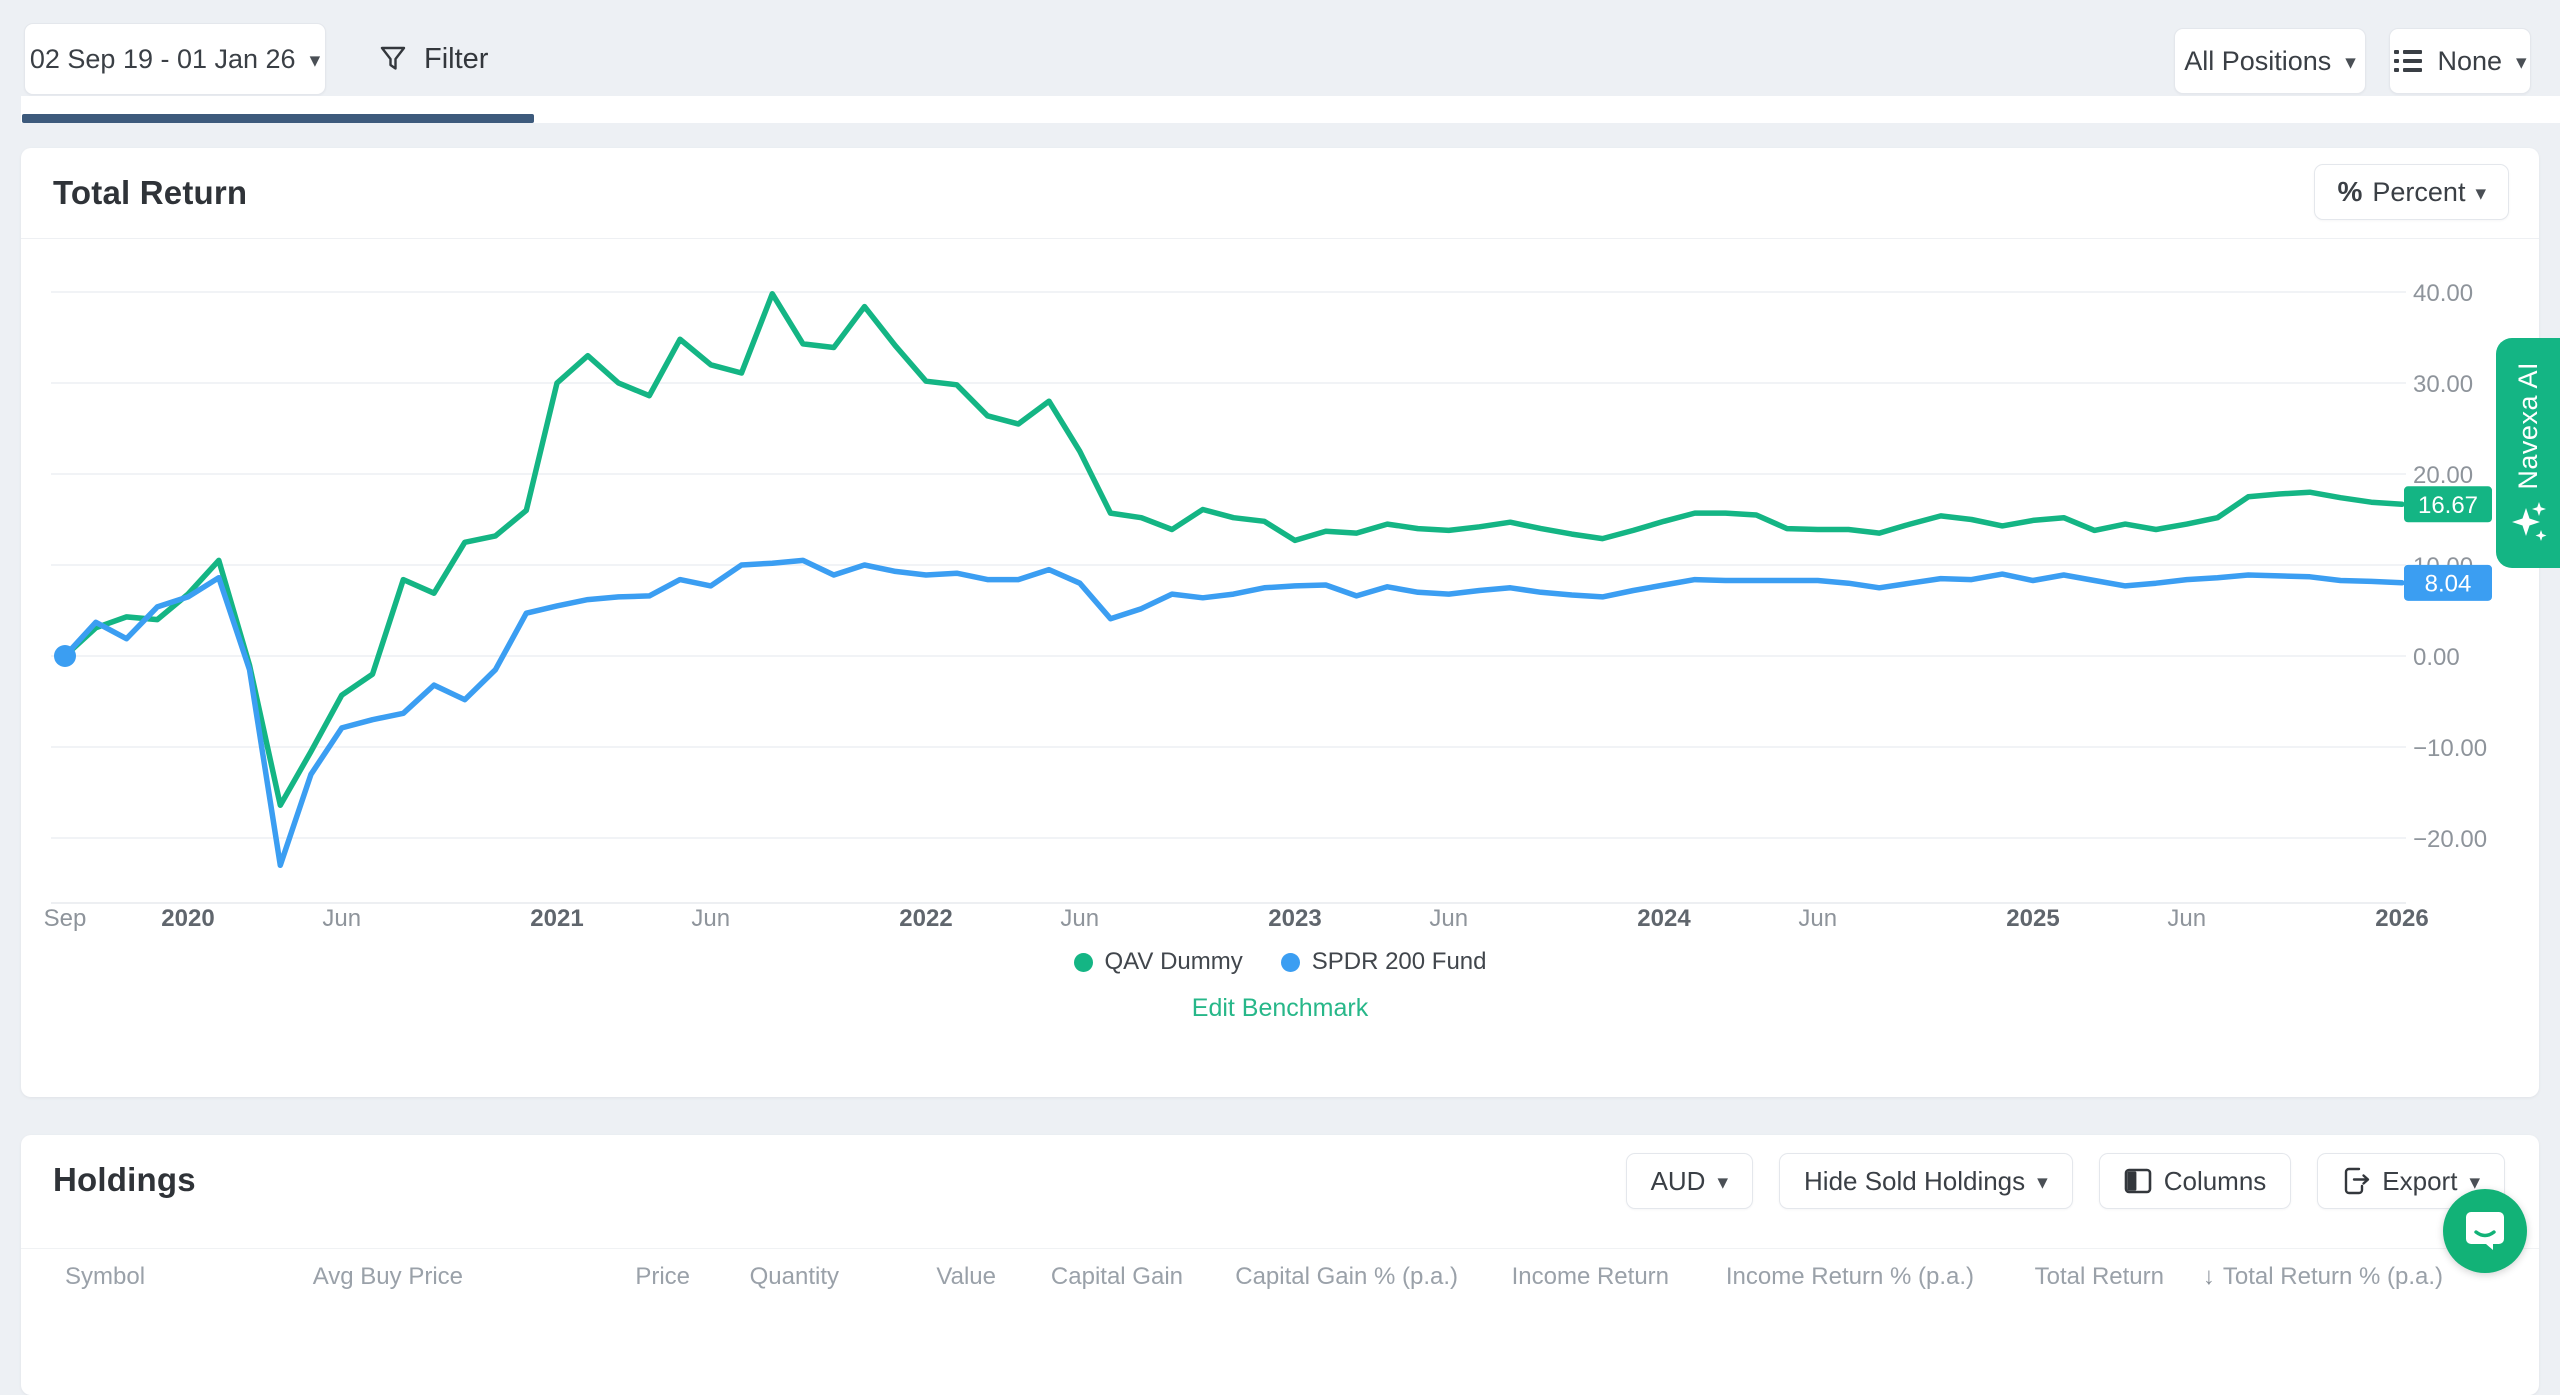 Image resolution: width=2560 pixels, height=1395 pixels. What do you see at coordinates (150, 192) in the screenshot?
I see `chart-title: Total Return` at bounding box center [150, 192].